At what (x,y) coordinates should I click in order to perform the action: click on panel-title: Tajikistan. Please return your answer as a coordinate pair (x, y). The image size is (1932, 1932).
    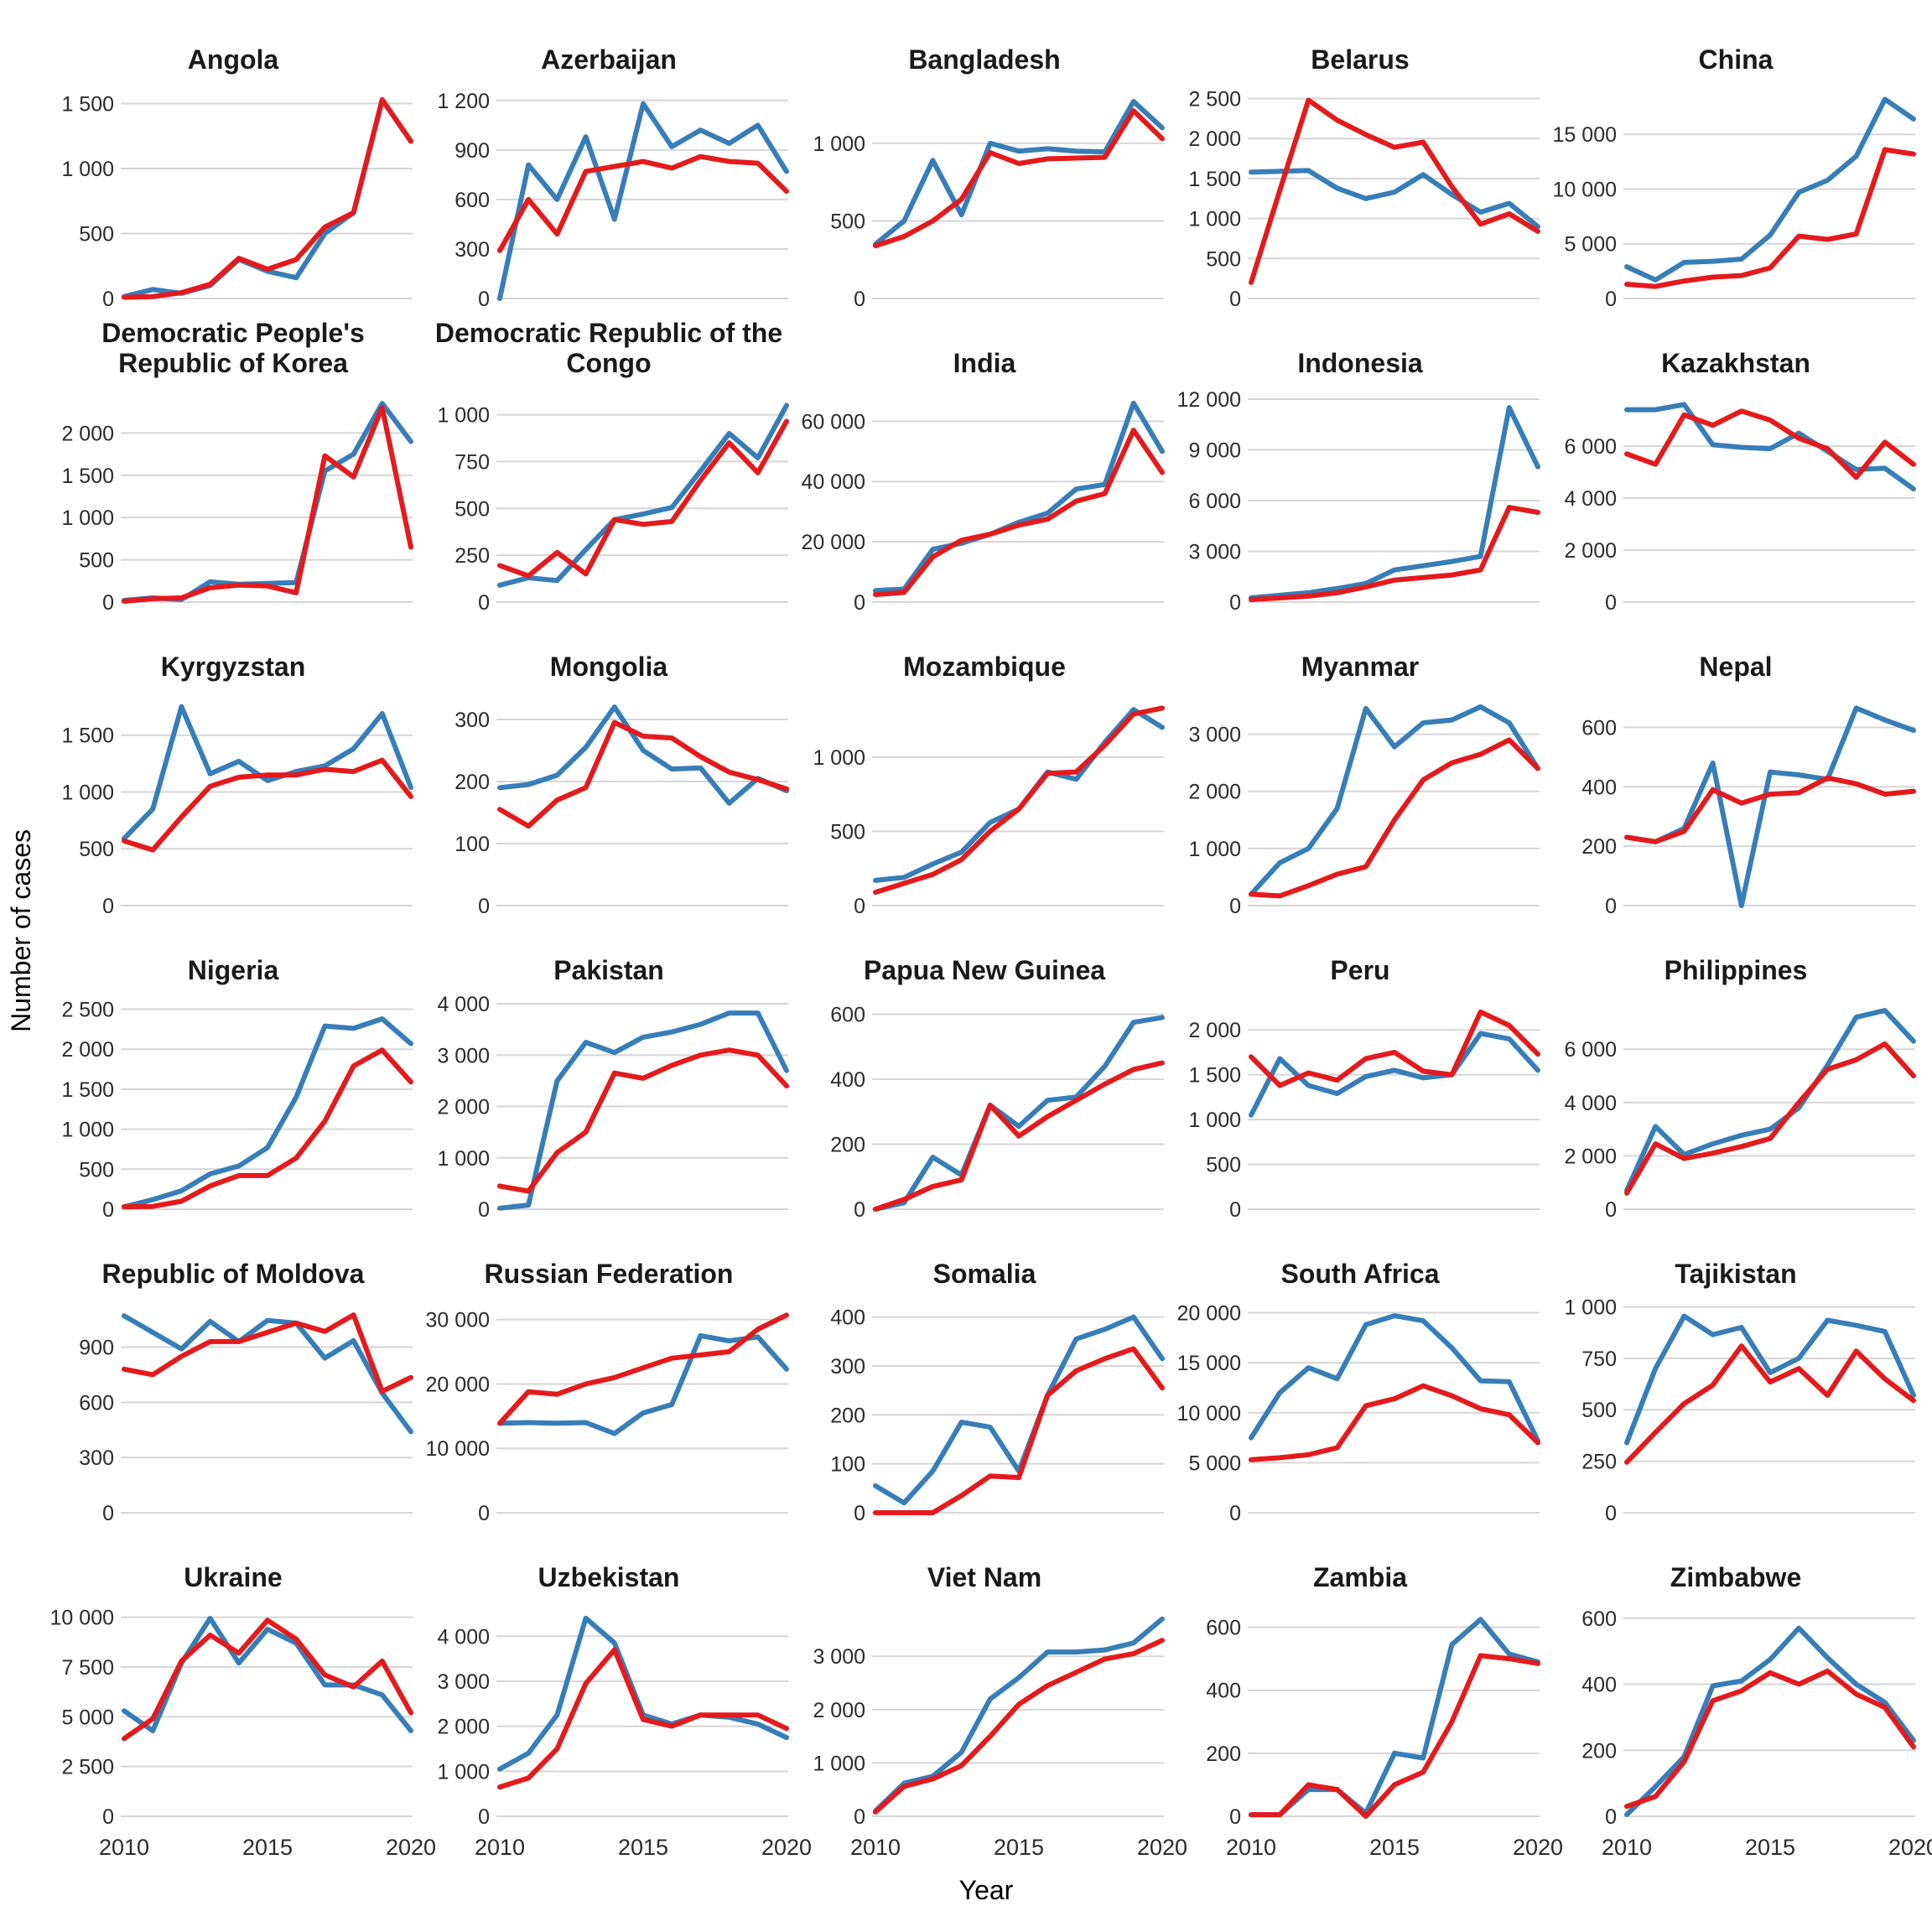
    Looking at the image, I should click on (1736, 1274).